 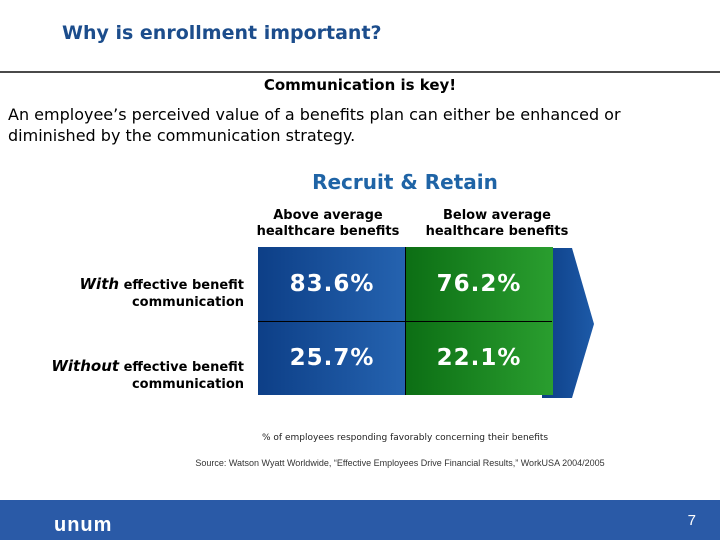 I want to click on row-header-without: Without effective benefit communication, so click(x=124, y=375).